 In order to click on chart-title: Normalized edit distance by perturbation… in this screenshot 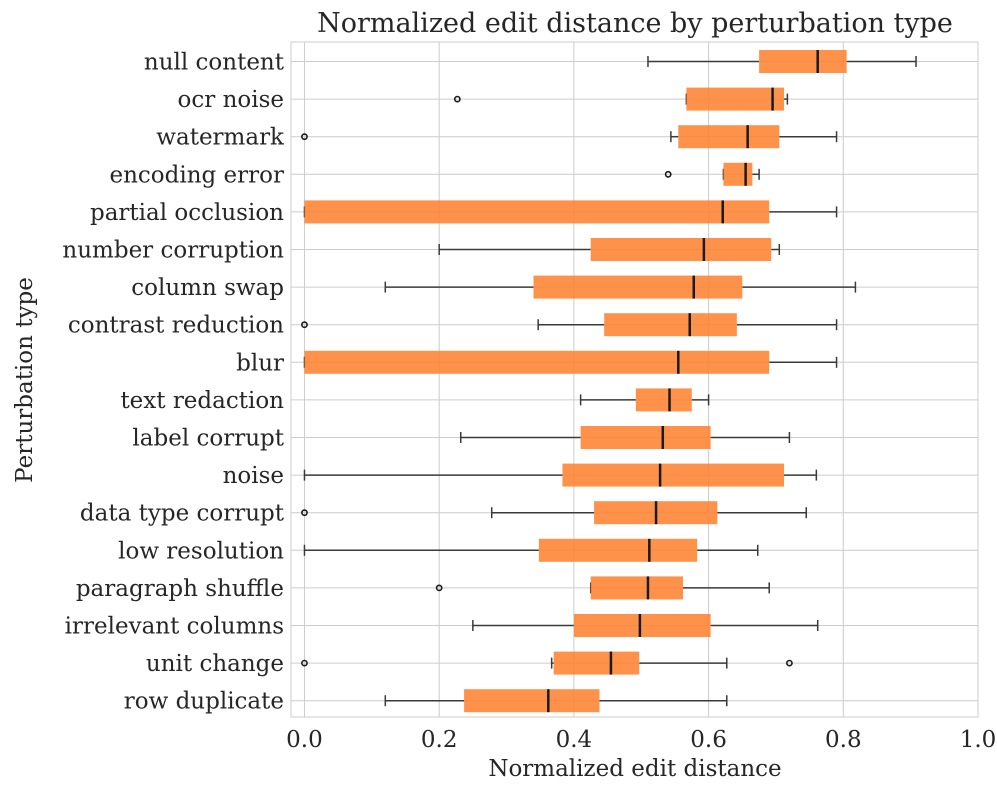, I will do `click(635, 23)`.